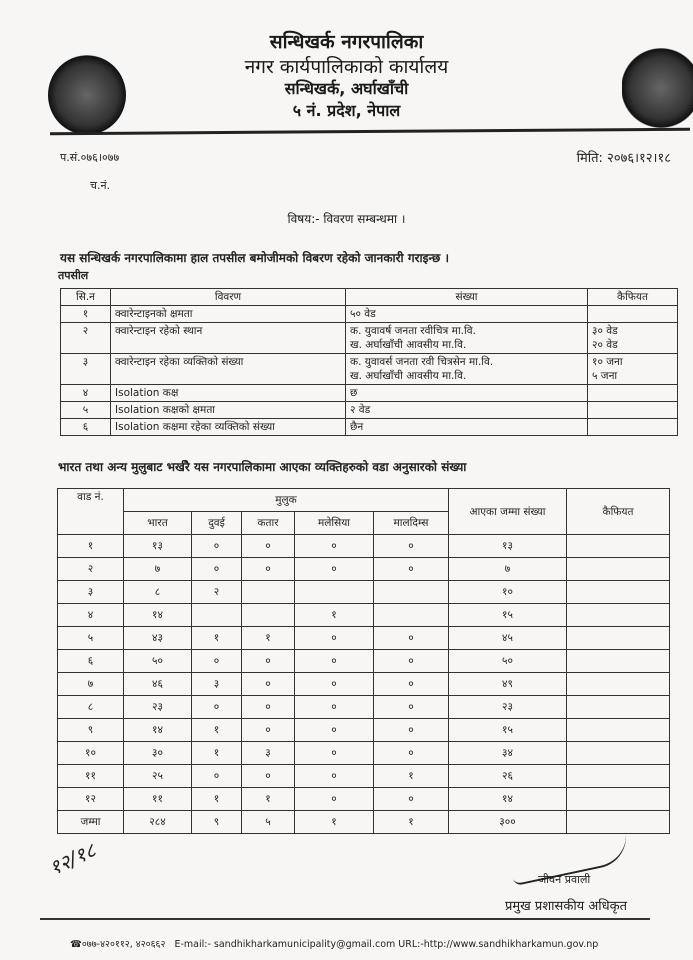  I want to click on cell: २८४, so click(157, 822).